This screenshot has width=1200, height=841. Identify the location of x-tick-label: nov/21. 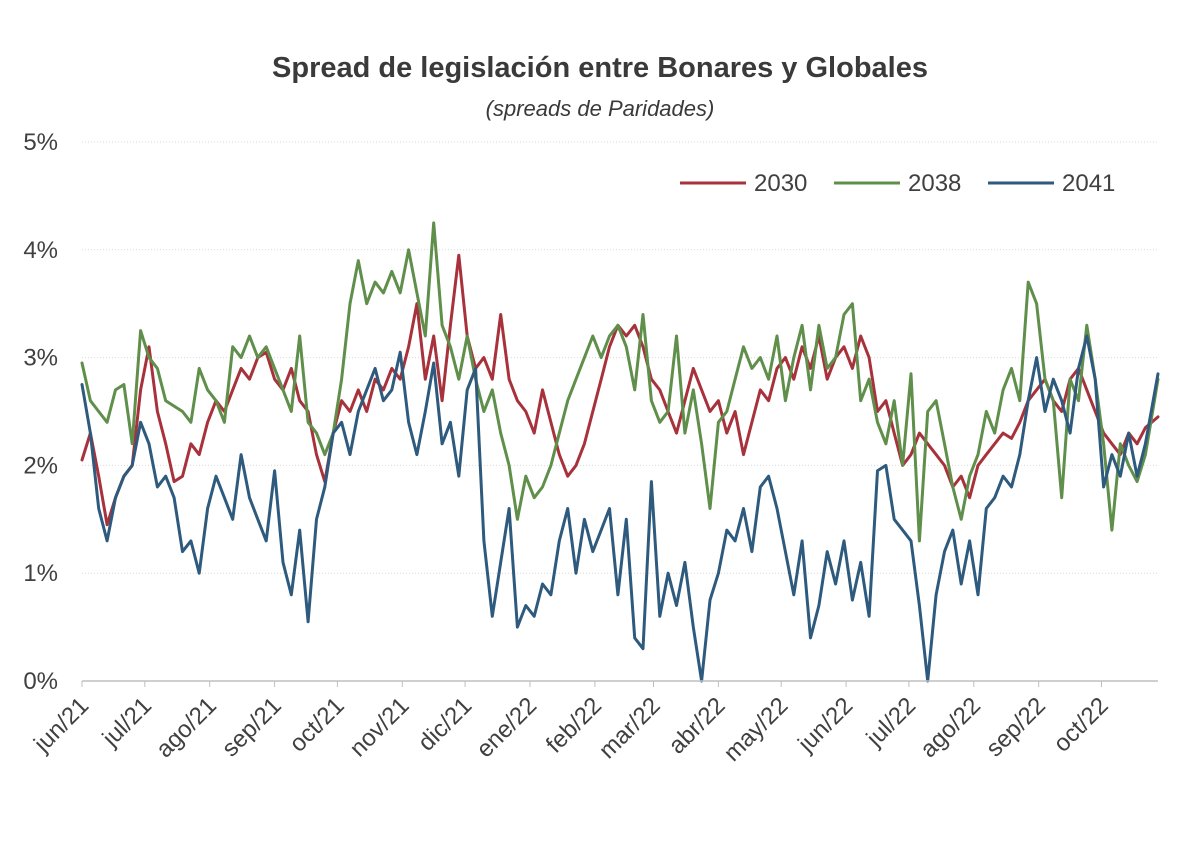
(379, 727).